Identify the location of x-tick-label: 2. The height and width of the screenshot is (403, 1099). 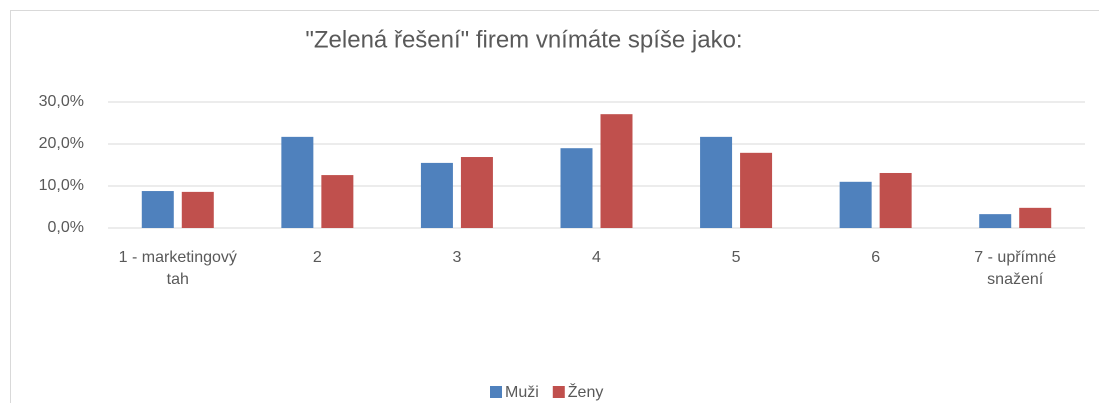
(317, 257).